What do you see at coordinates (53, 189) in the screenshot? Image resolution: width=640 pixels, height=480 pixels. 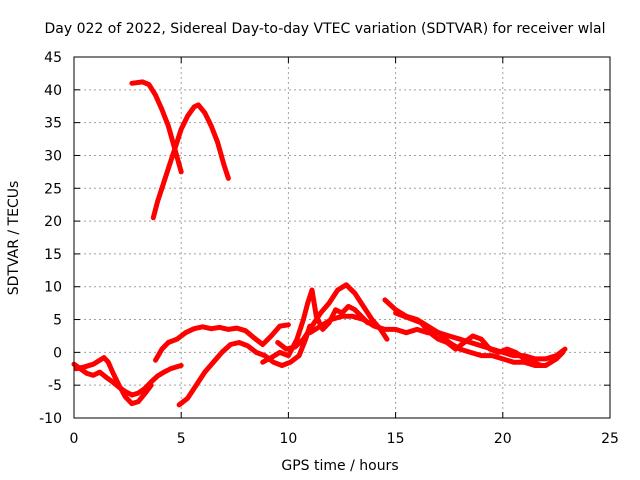 I see `y-tick-label: 25` at bounding box center [53, 189].